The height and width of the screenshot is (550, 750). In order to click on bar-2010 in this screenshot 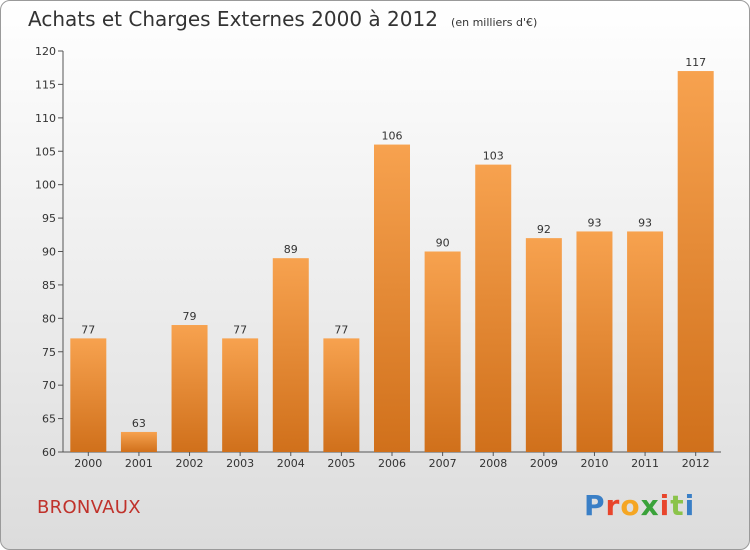, I will do `click(594, 341)`.